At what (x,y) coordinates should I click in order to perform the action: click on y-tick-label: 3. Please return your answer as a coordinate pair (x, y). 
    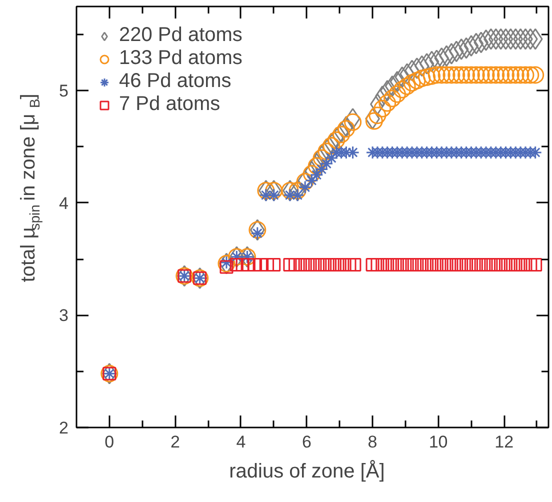
    Looking at the image, I should click on (64, 316).